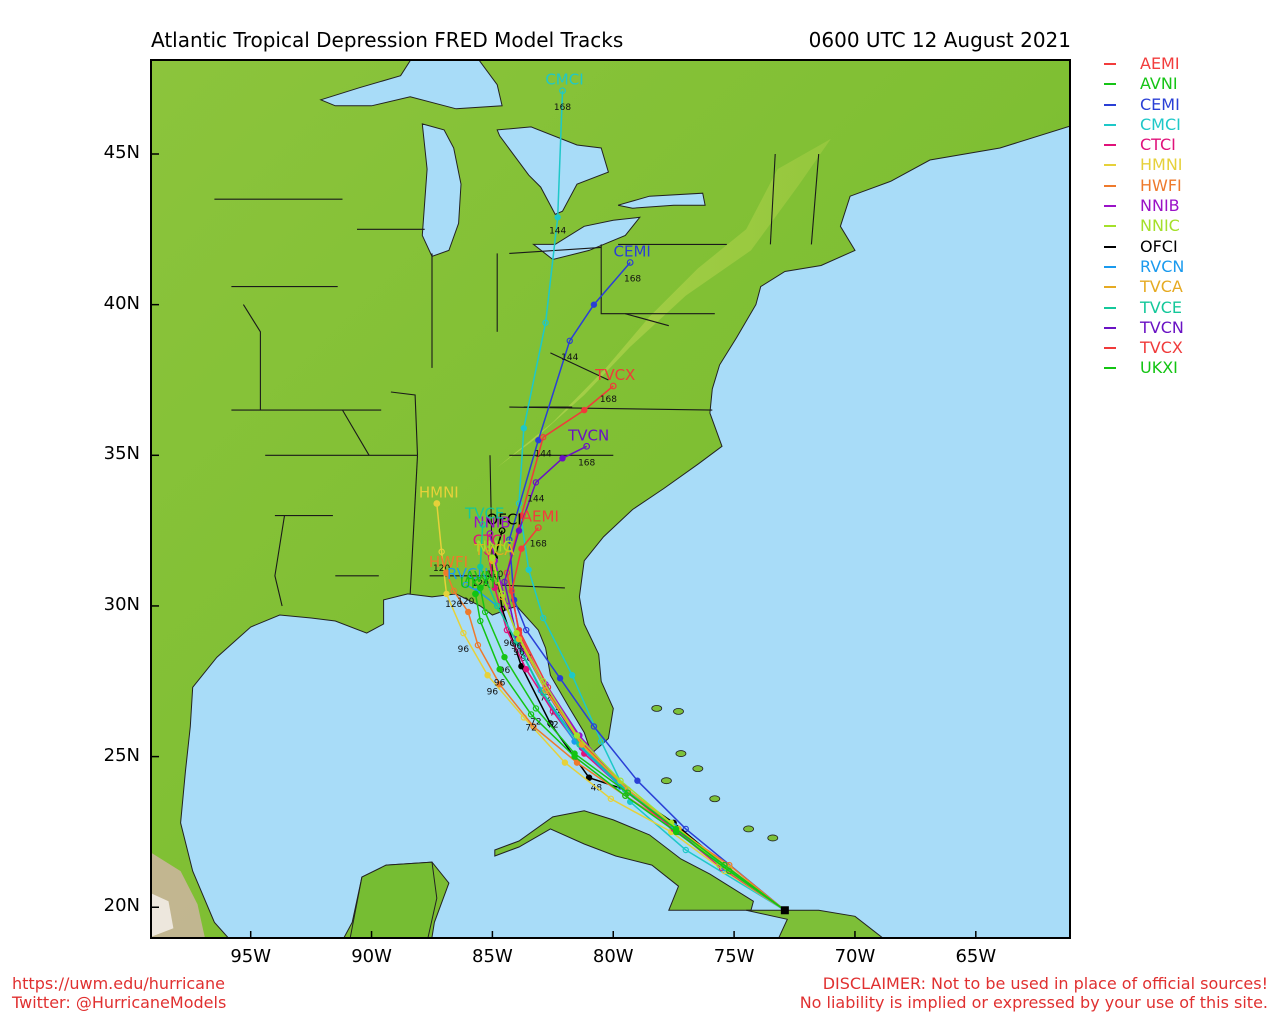 This screenshot has width=1280, height=1024. What do you see at coordinates (163, 915) in the screenshot?
I see `mexico-peaks` at bounding box center [163, 915].